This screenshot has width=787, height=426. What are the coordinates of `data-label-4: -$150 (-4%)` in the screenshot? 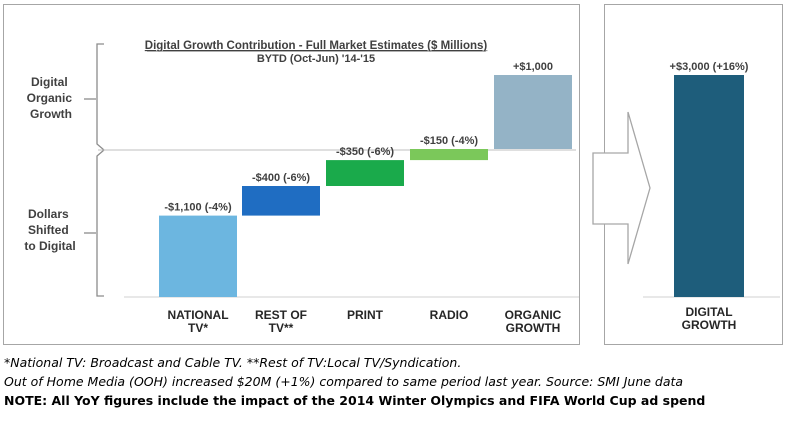 It's located at (449, 141).